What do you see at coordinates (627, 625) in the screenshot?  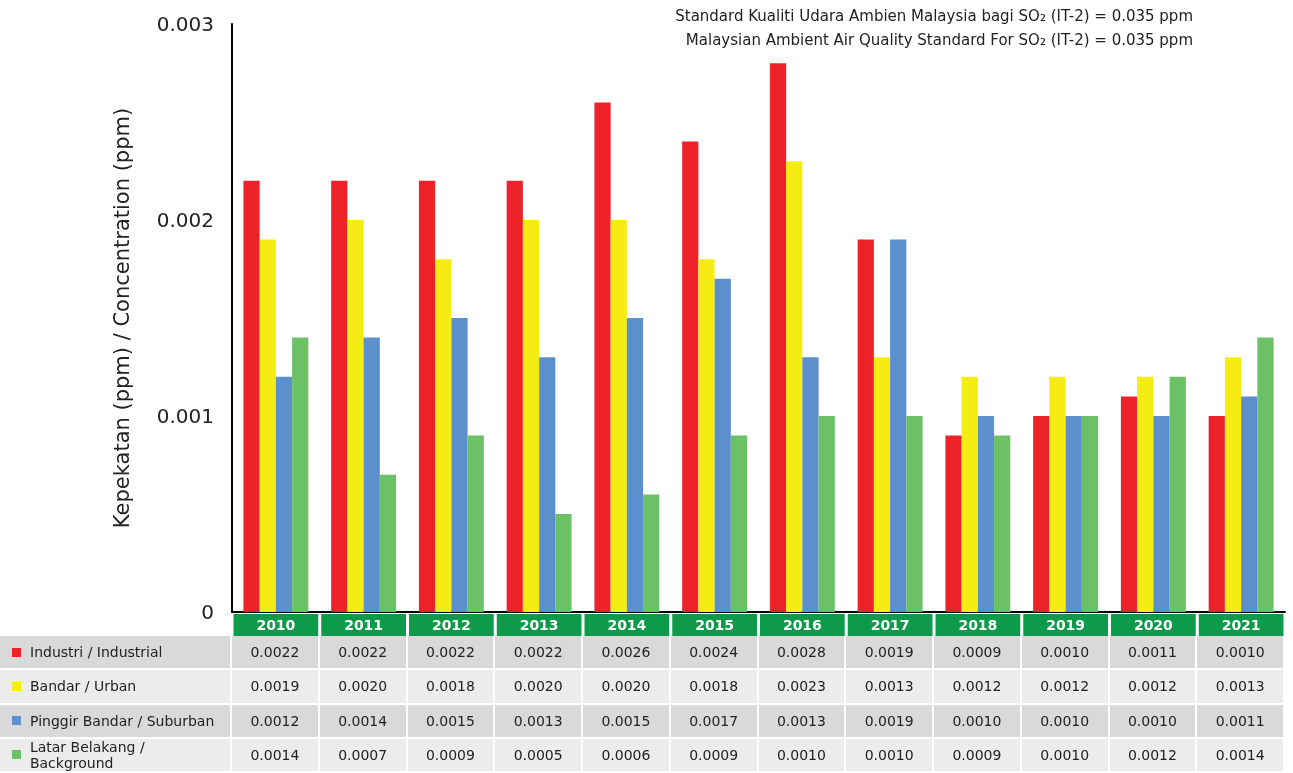 I see `x-tick-label: 2014` at bounding box center [627, 625].